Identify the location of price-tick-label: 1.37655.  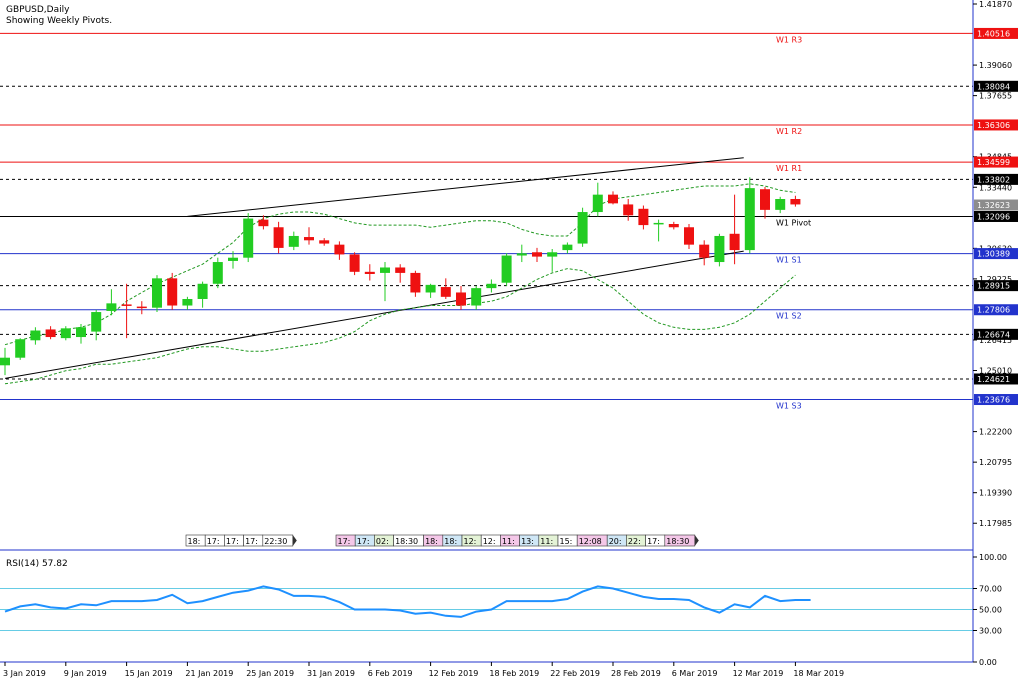
(995, 96).